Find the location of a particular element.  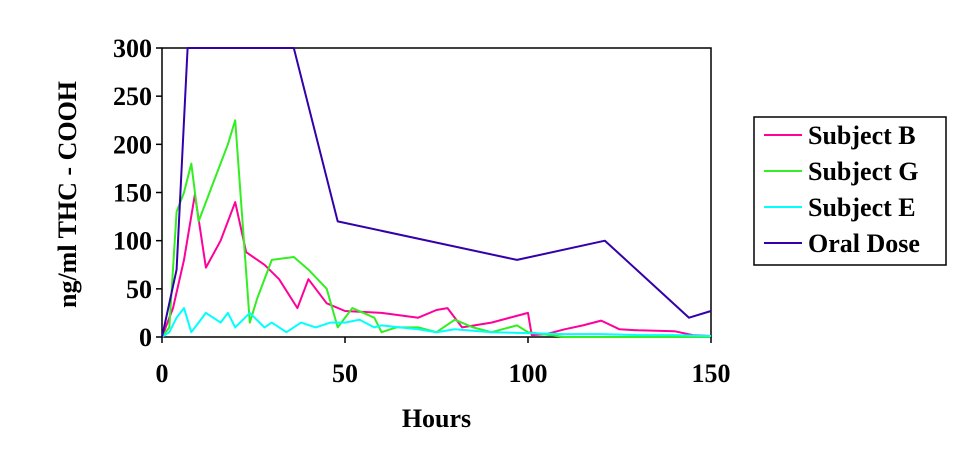

legend: Subject B Subject G Subject E Oral Dose is located at coordinates (850, 191).